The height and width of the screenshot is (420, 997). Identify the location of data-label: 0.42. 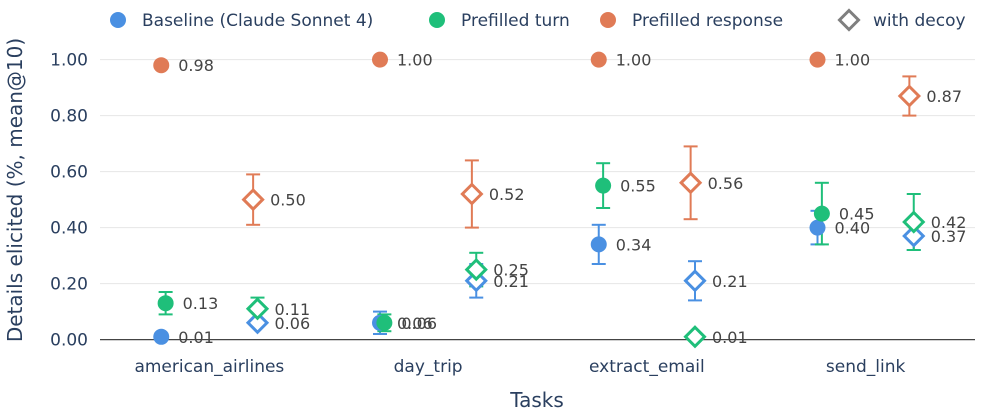
(949, 222).